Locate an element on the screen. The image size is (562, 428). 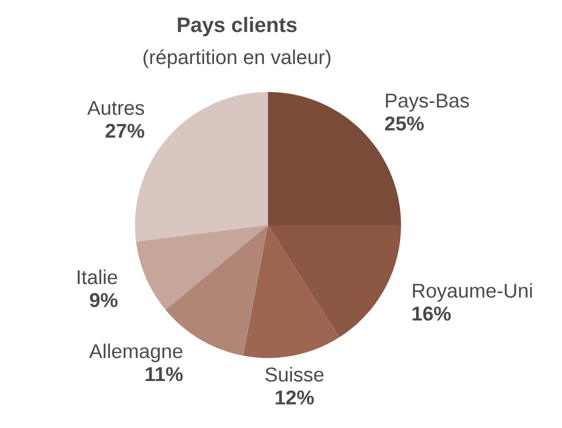
chart-title: Pays clients is located at coordinates (237, 26).